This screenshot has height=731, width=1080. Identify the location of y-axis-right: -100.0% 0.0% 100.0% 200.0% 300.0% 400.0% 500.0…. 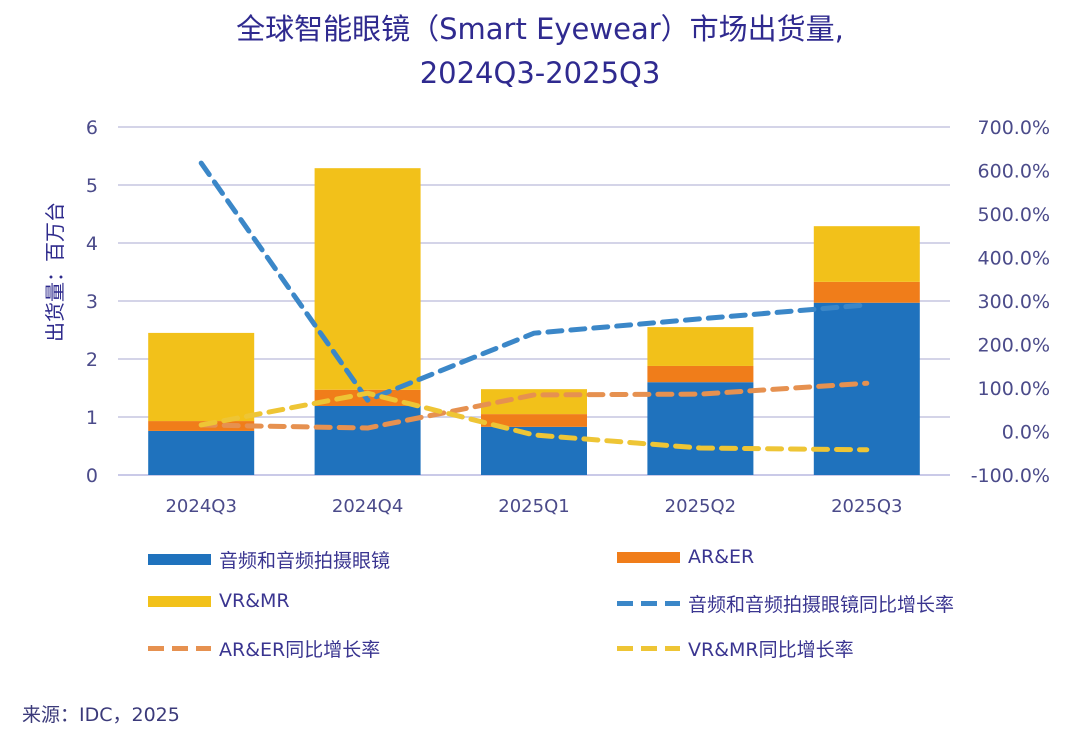
(1010, 302).